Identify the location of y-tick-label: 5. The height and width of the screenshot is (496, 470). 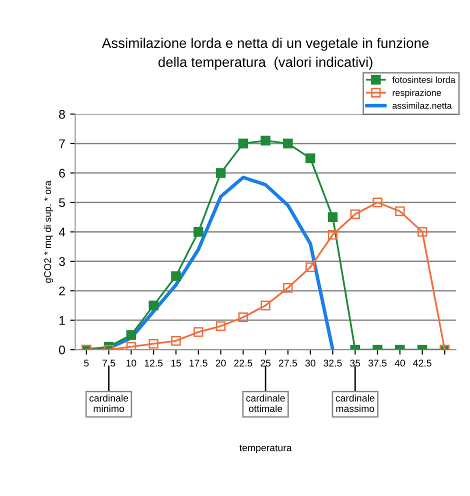
(62, 203).